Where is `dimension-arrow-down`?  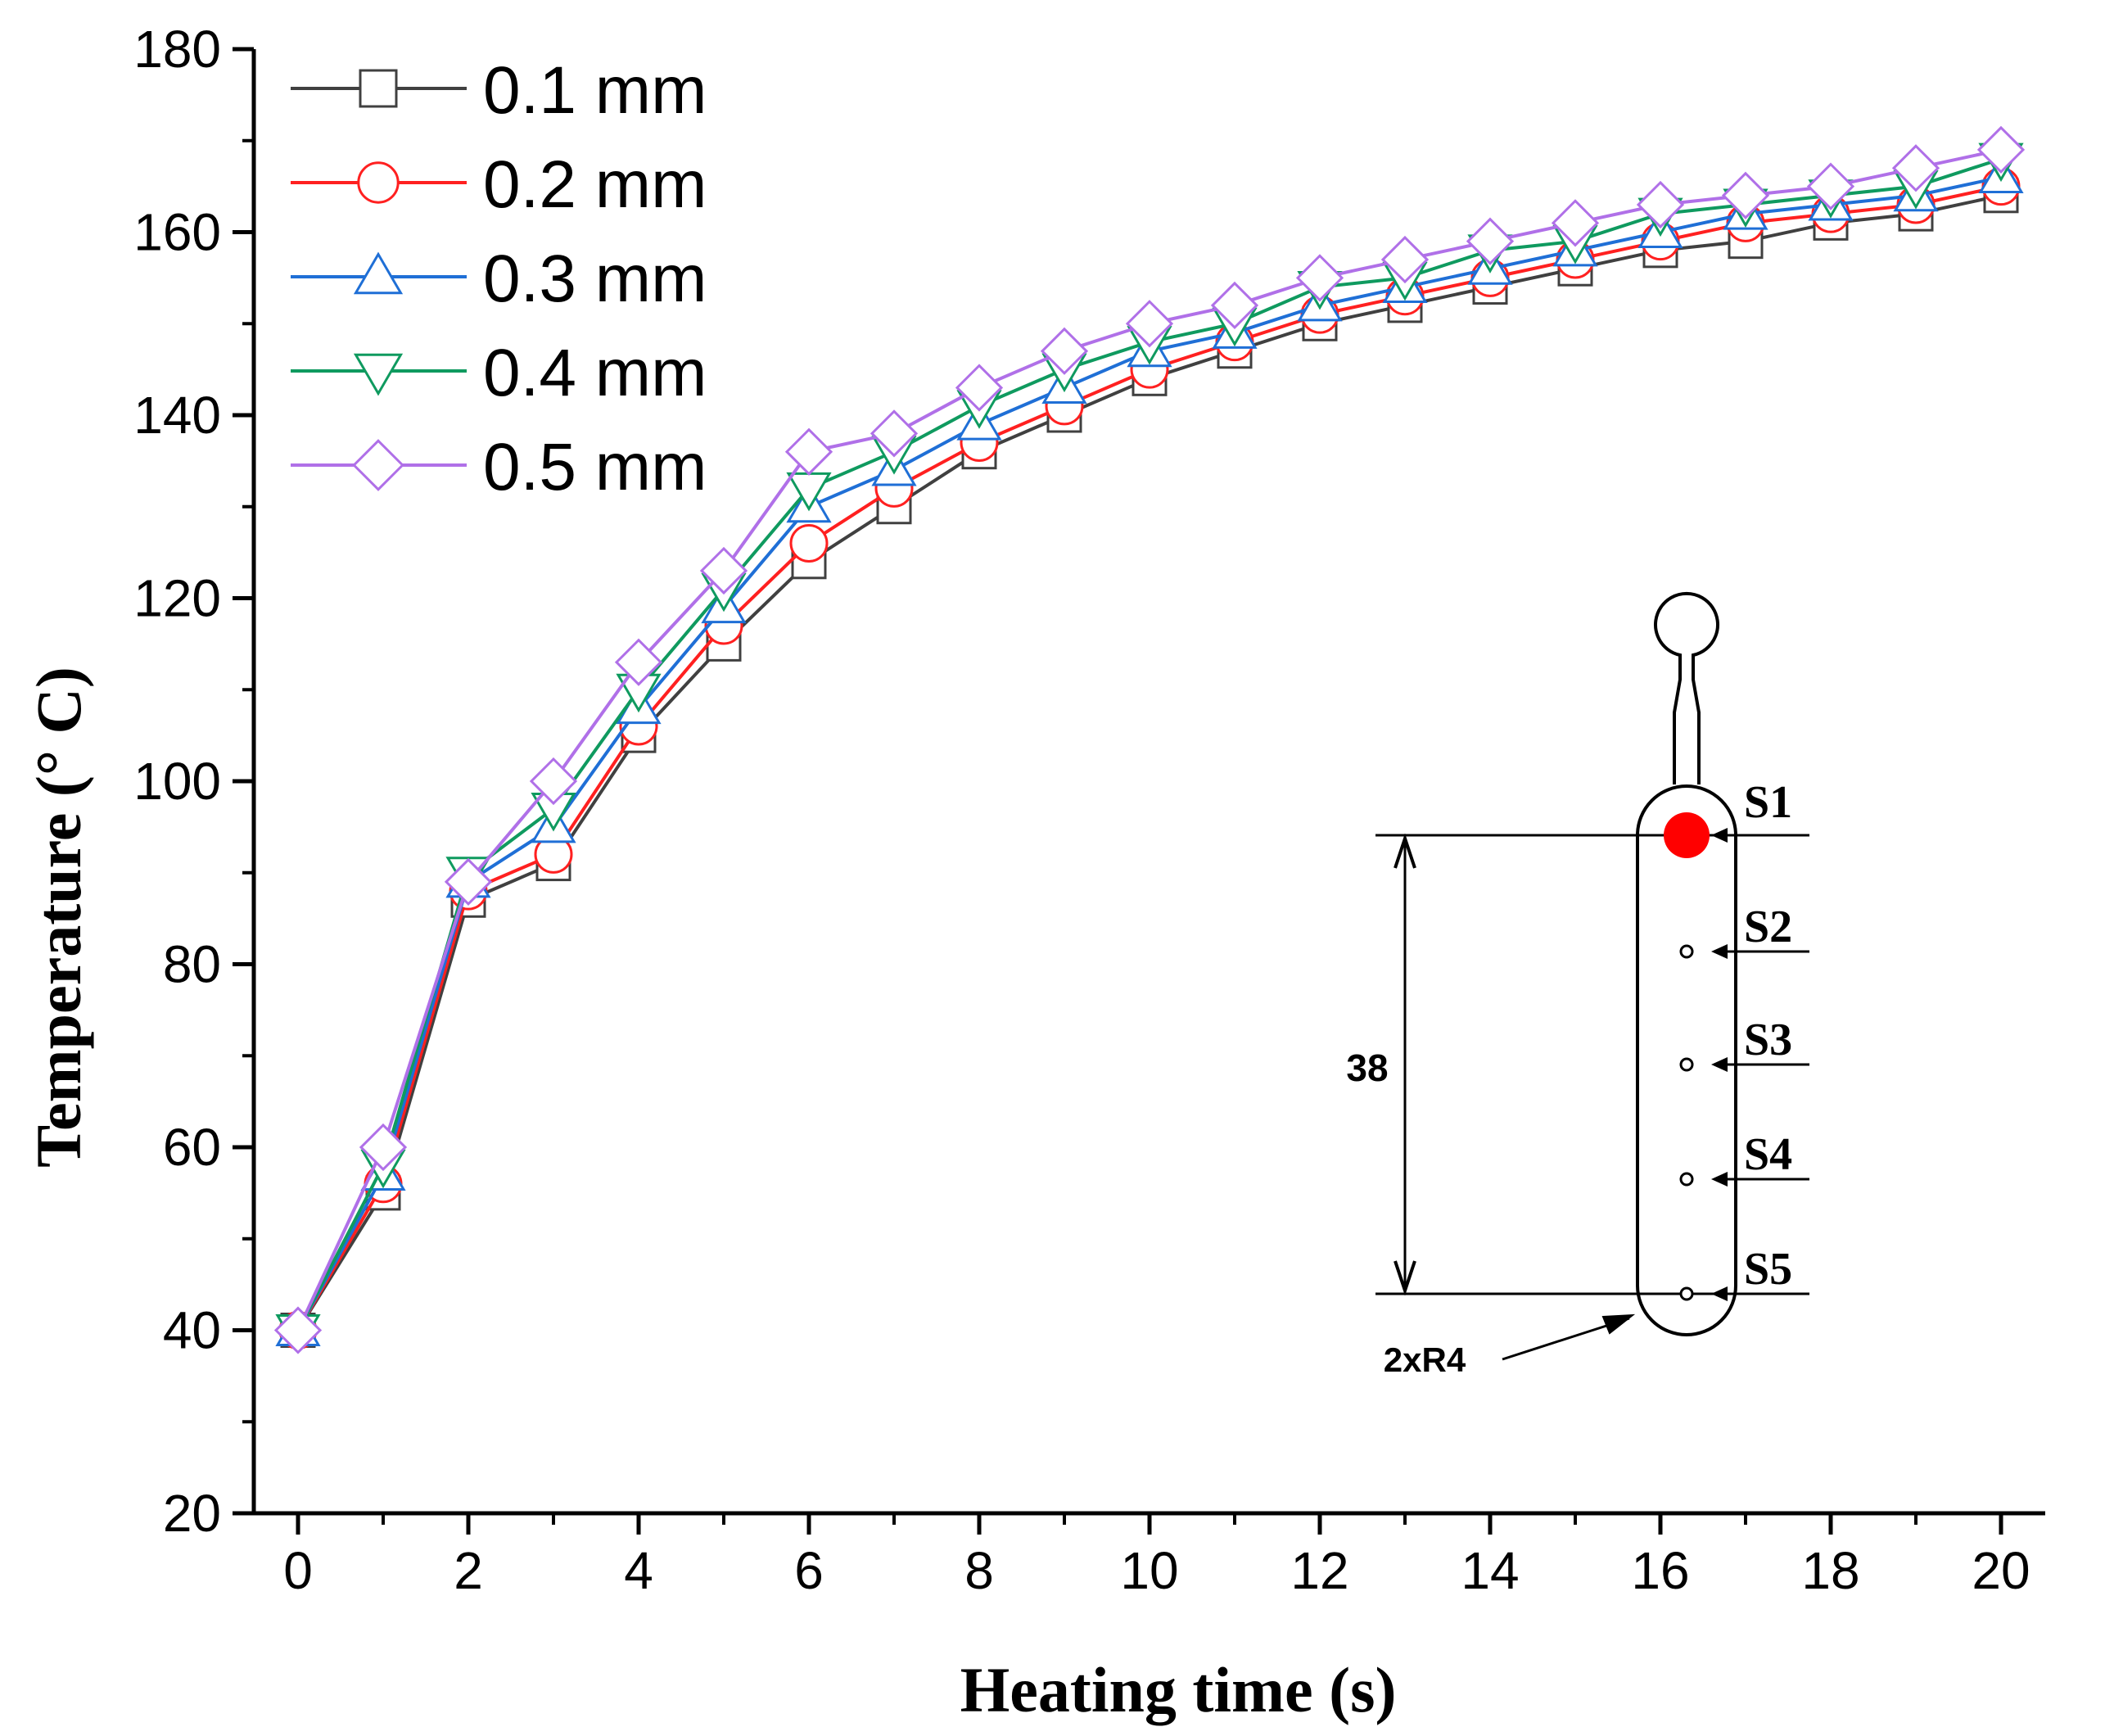
dimension-arrow-down is located at coordinates (1405, 1278).